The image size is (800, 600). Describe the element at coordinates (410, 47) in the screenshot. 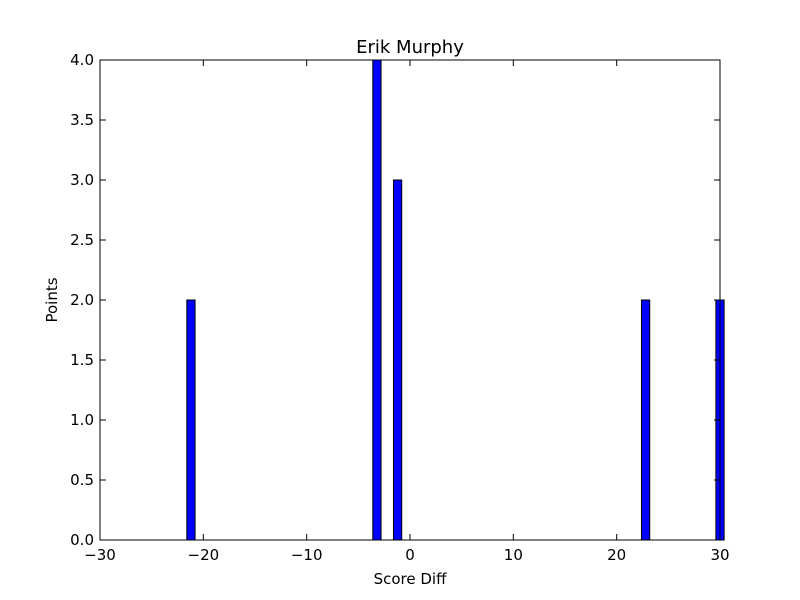

I see `chart-title: Erik Murphy` at that location.